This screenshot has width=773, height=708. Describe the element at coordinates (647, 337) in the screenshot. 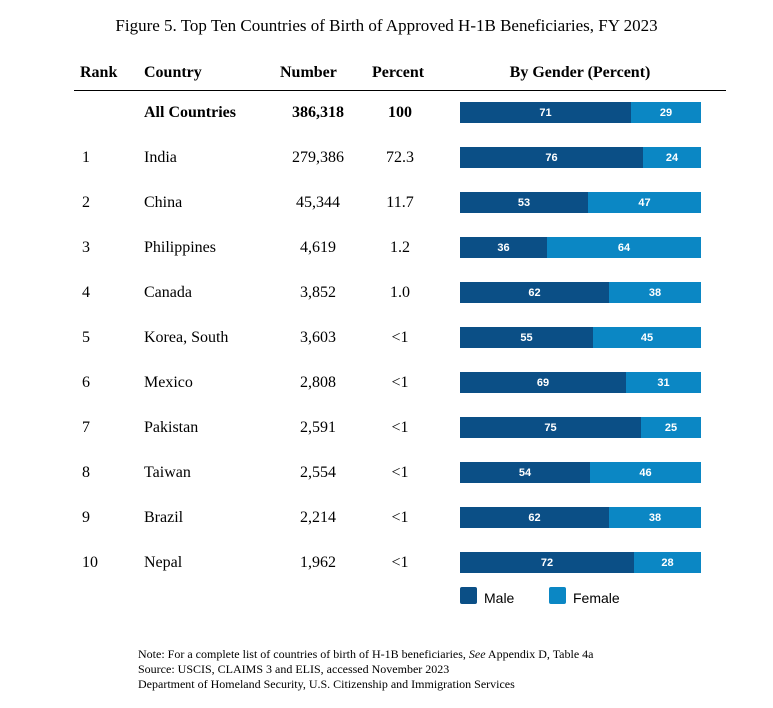

I see `bar-segment-female: 45` at that location.